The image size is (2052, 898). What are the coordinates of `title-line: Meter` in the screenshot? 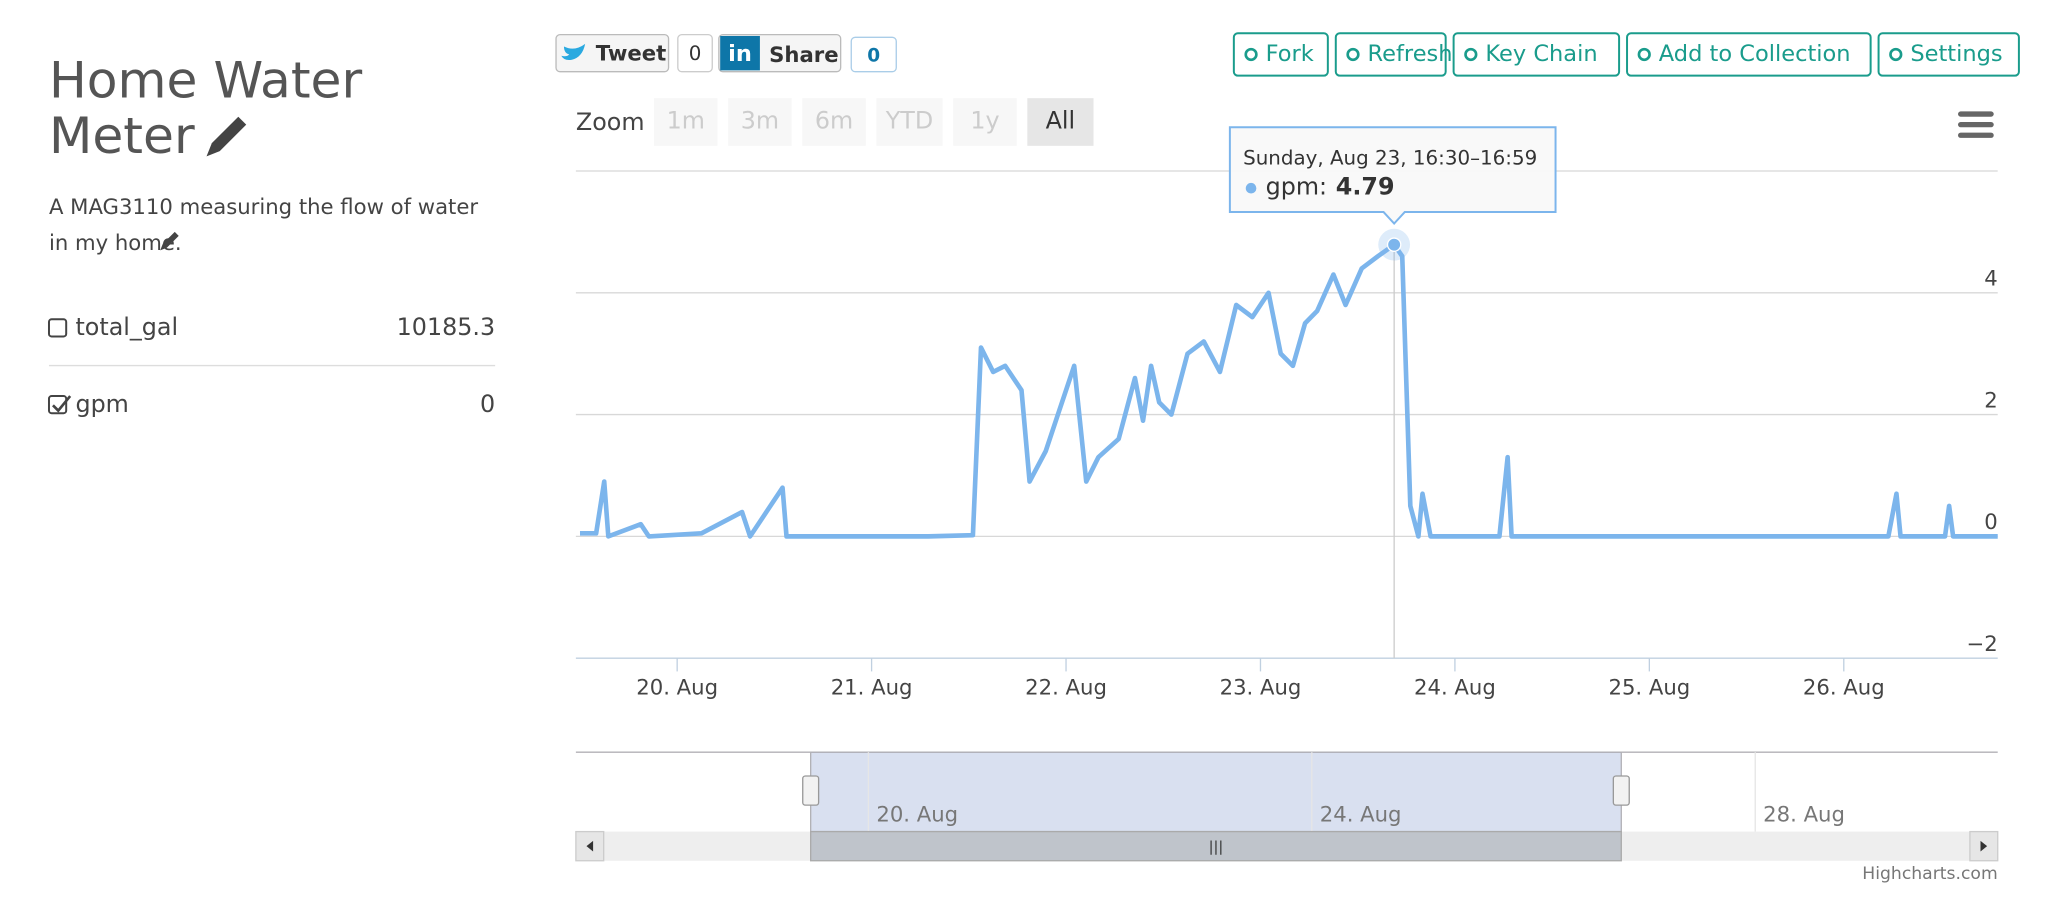 It's located at (122, 135).